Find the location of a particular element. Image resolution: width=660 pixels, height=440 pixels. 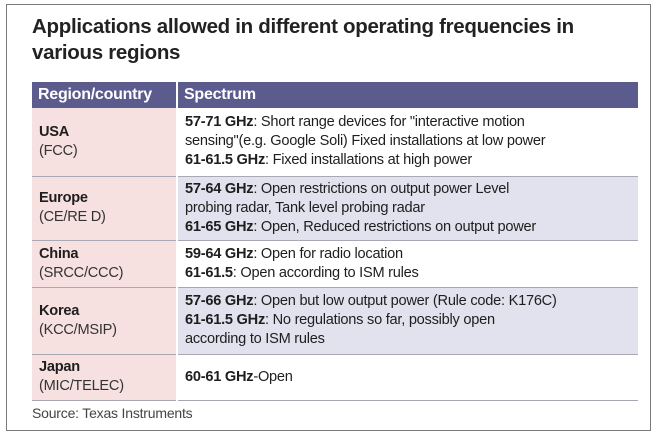

allowance-text: -Open is located at coordinates (273, 376).